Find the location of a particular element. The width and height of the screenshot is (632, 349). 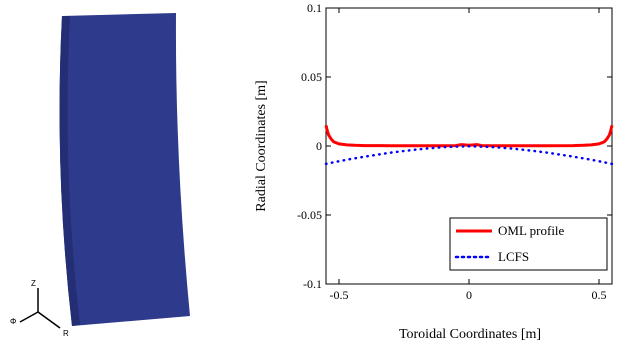

x-tick-label: -0.5 is located at coordinates (339, 295).